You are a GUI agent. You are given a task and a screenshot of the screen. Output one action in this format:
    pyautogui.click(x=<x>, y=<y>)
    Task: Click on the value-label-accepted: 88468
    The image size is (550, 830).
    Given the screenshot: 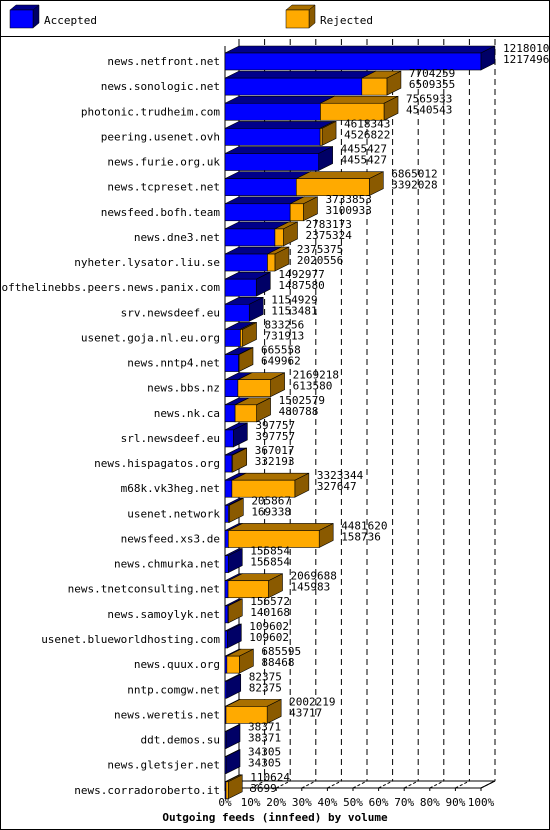 What is the action you would take?
    pyautogui.click(x=277, y=662)
    